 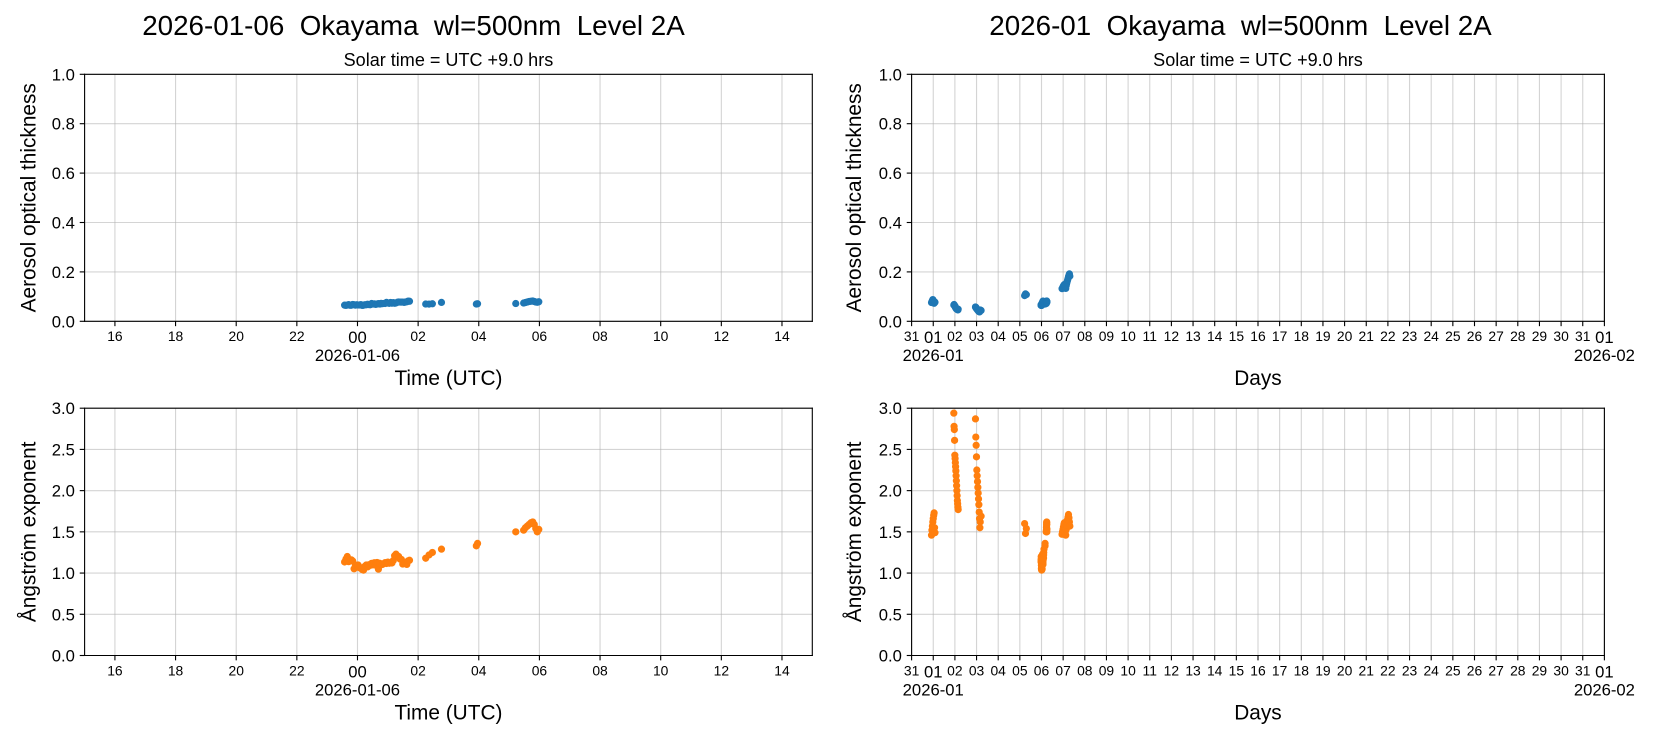 I want to click on svg-text: 29, so click(x=1540, y=336).